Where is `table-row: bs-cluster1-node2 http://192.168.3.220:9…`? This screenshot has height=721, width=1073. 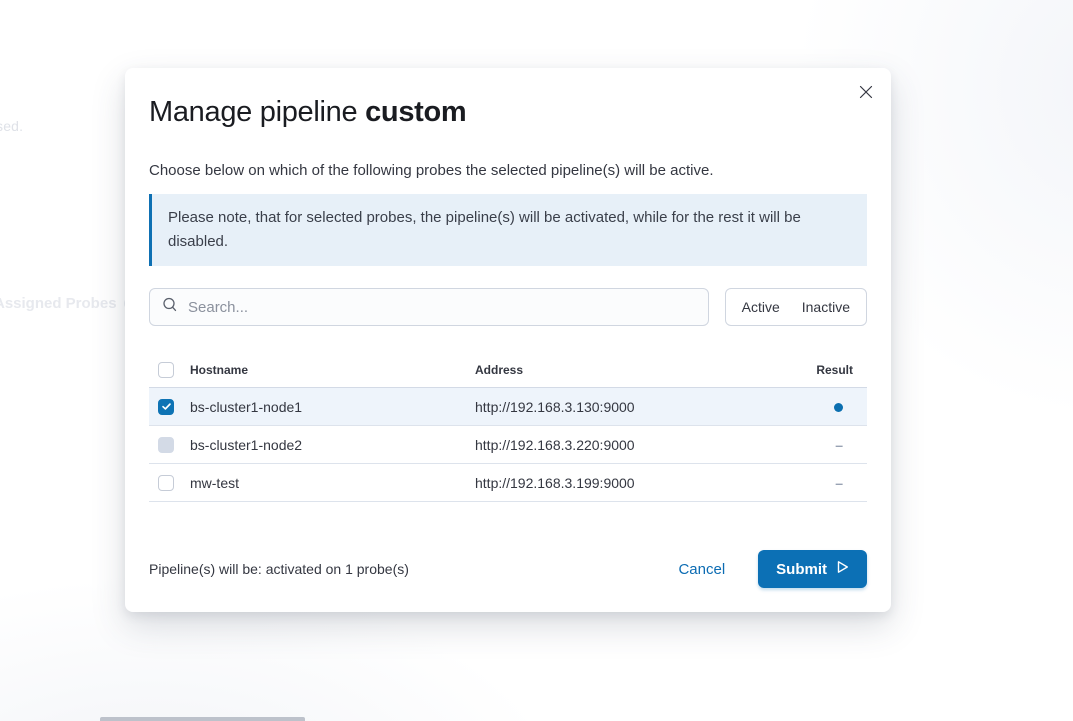
table-row: bs-cluster1-node2 http://192.168.3.220:9… is located at coordinates (508, 445).